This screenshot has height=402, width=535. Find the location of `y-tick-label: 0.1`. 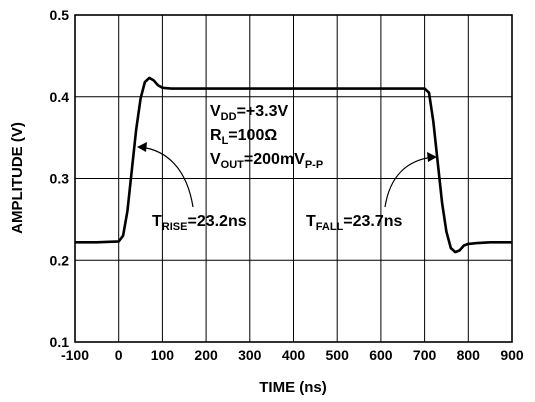

y-tick-label: 0.1 is located at coordinates (60, 342).